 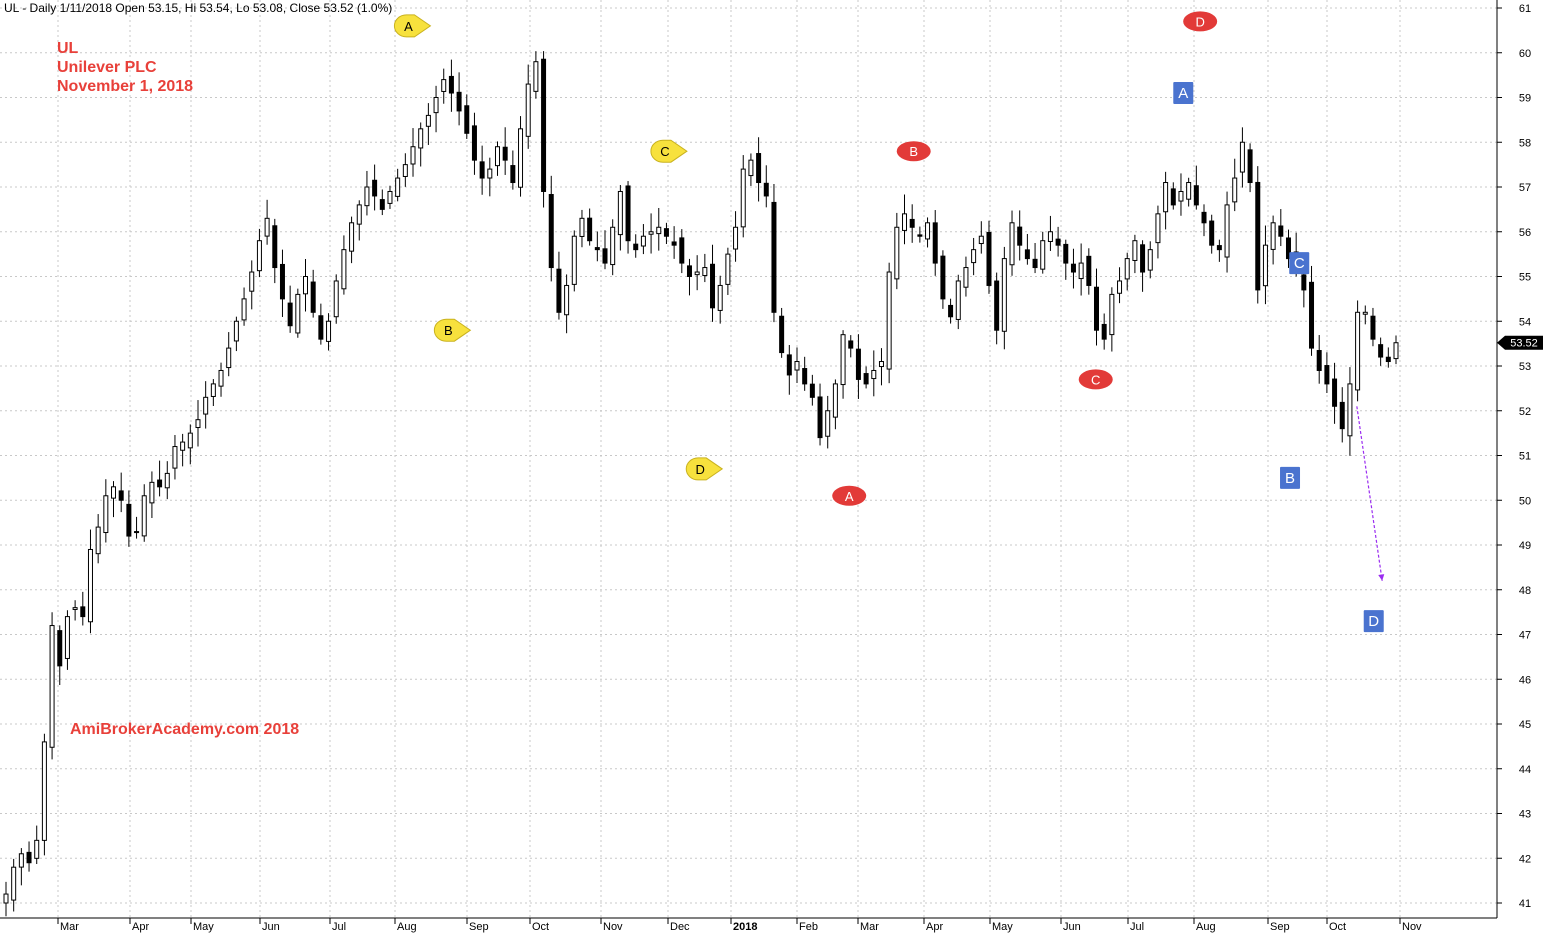 I want to click on x-tick-label: Mar, so click(x=869, y=927).